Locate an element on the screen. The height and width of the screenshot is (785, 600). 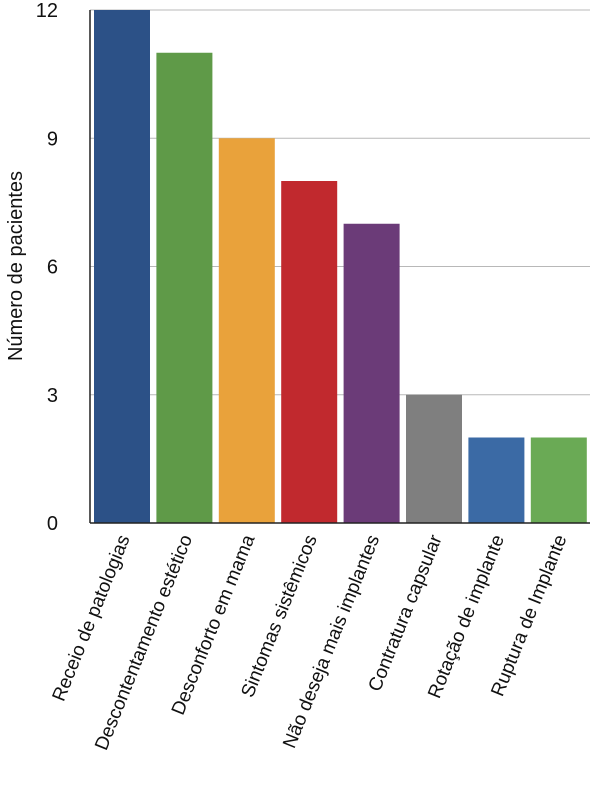
y-tick-labels: 0 3 6 9 12 is located at coordinates (47, 267).